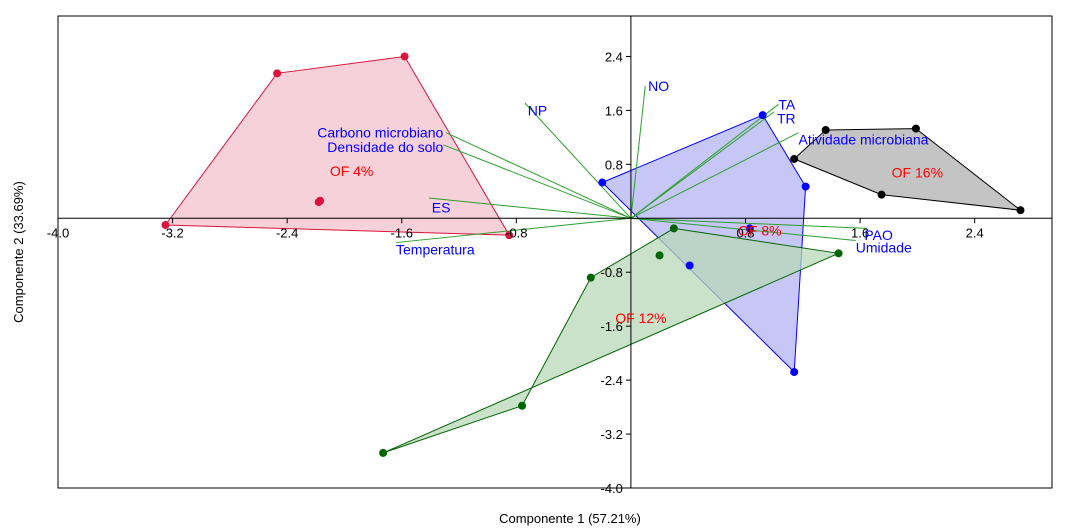  I want to click on vector-label-temperatura: Temperatura, so click(435, 249).